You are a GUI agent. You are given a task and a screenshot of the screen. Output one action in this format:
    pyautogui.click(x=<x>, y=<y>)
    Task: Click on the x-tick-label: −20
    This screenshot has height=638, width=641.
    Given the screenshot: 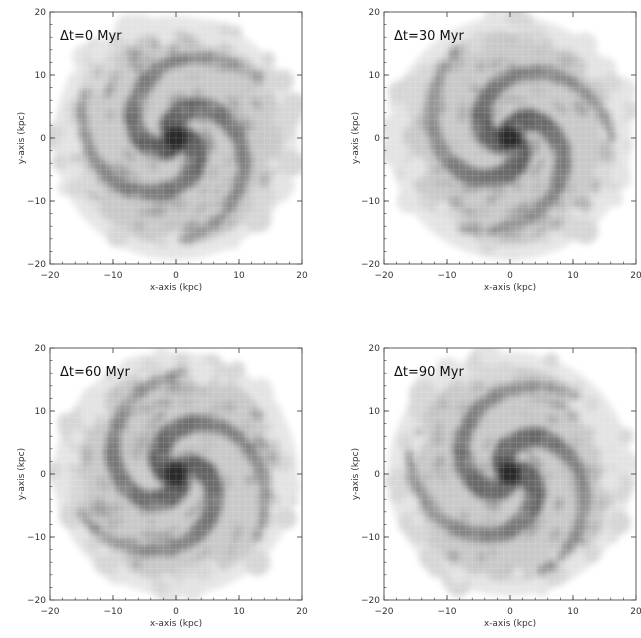 What is the action you would take?
    pyautogui.click(x=50, y=276)
    